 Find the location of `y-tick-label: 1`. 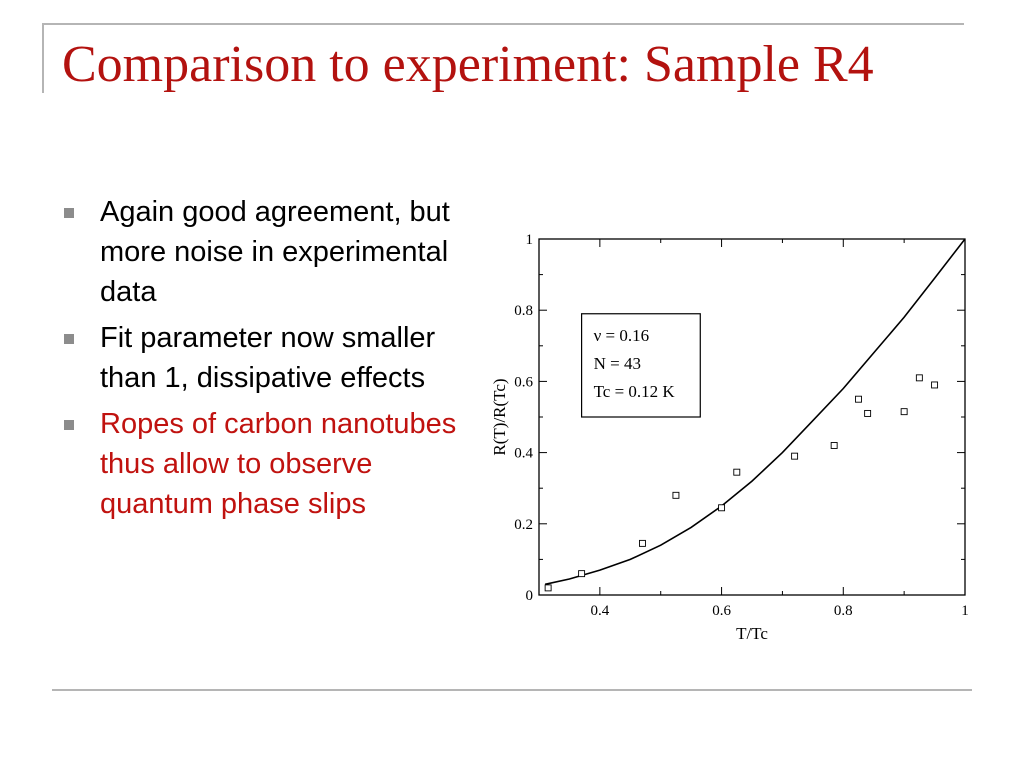

y-tick-label: 1 is located at coordinates (530, 240).